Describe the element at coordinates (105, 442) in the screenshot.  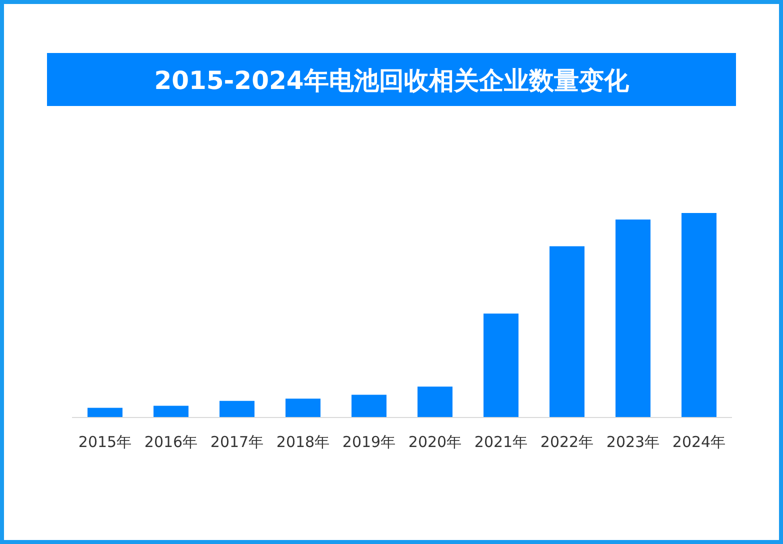
I see `x-tick-label: 2015年` at that location.